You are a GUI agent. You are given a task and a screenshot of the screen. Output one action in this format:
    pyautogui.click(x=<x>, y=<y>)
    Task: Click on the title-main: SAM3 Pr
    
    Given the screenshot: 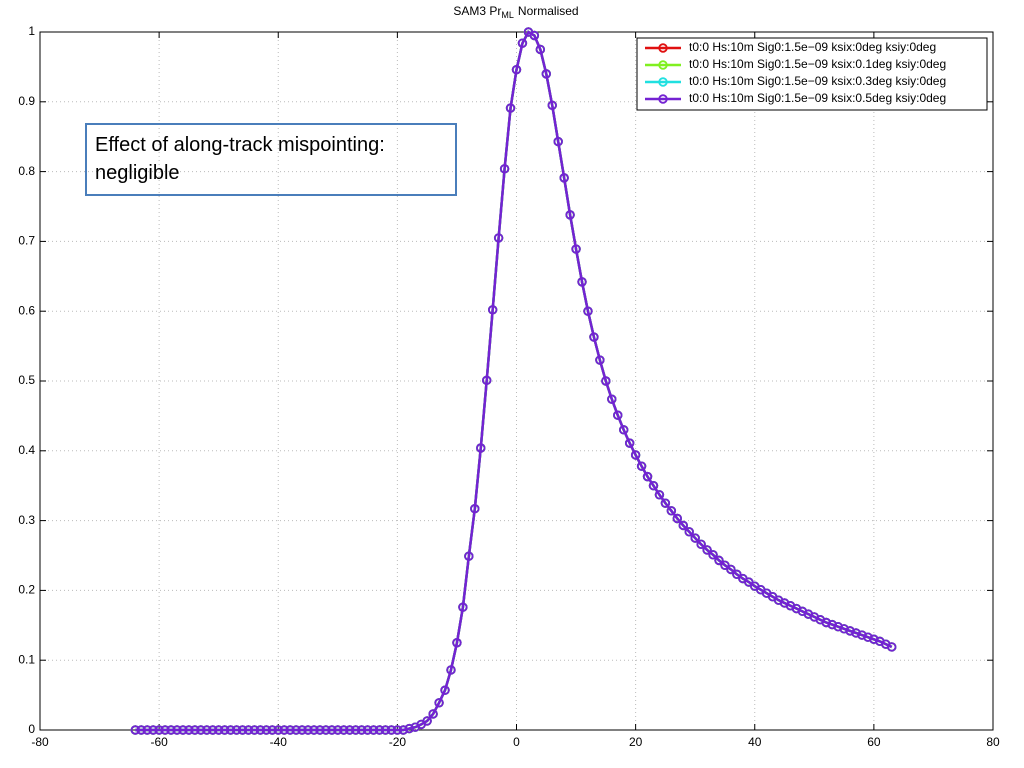 What is the action you would take?
    pyautogui.click(x=477, y=11)
    